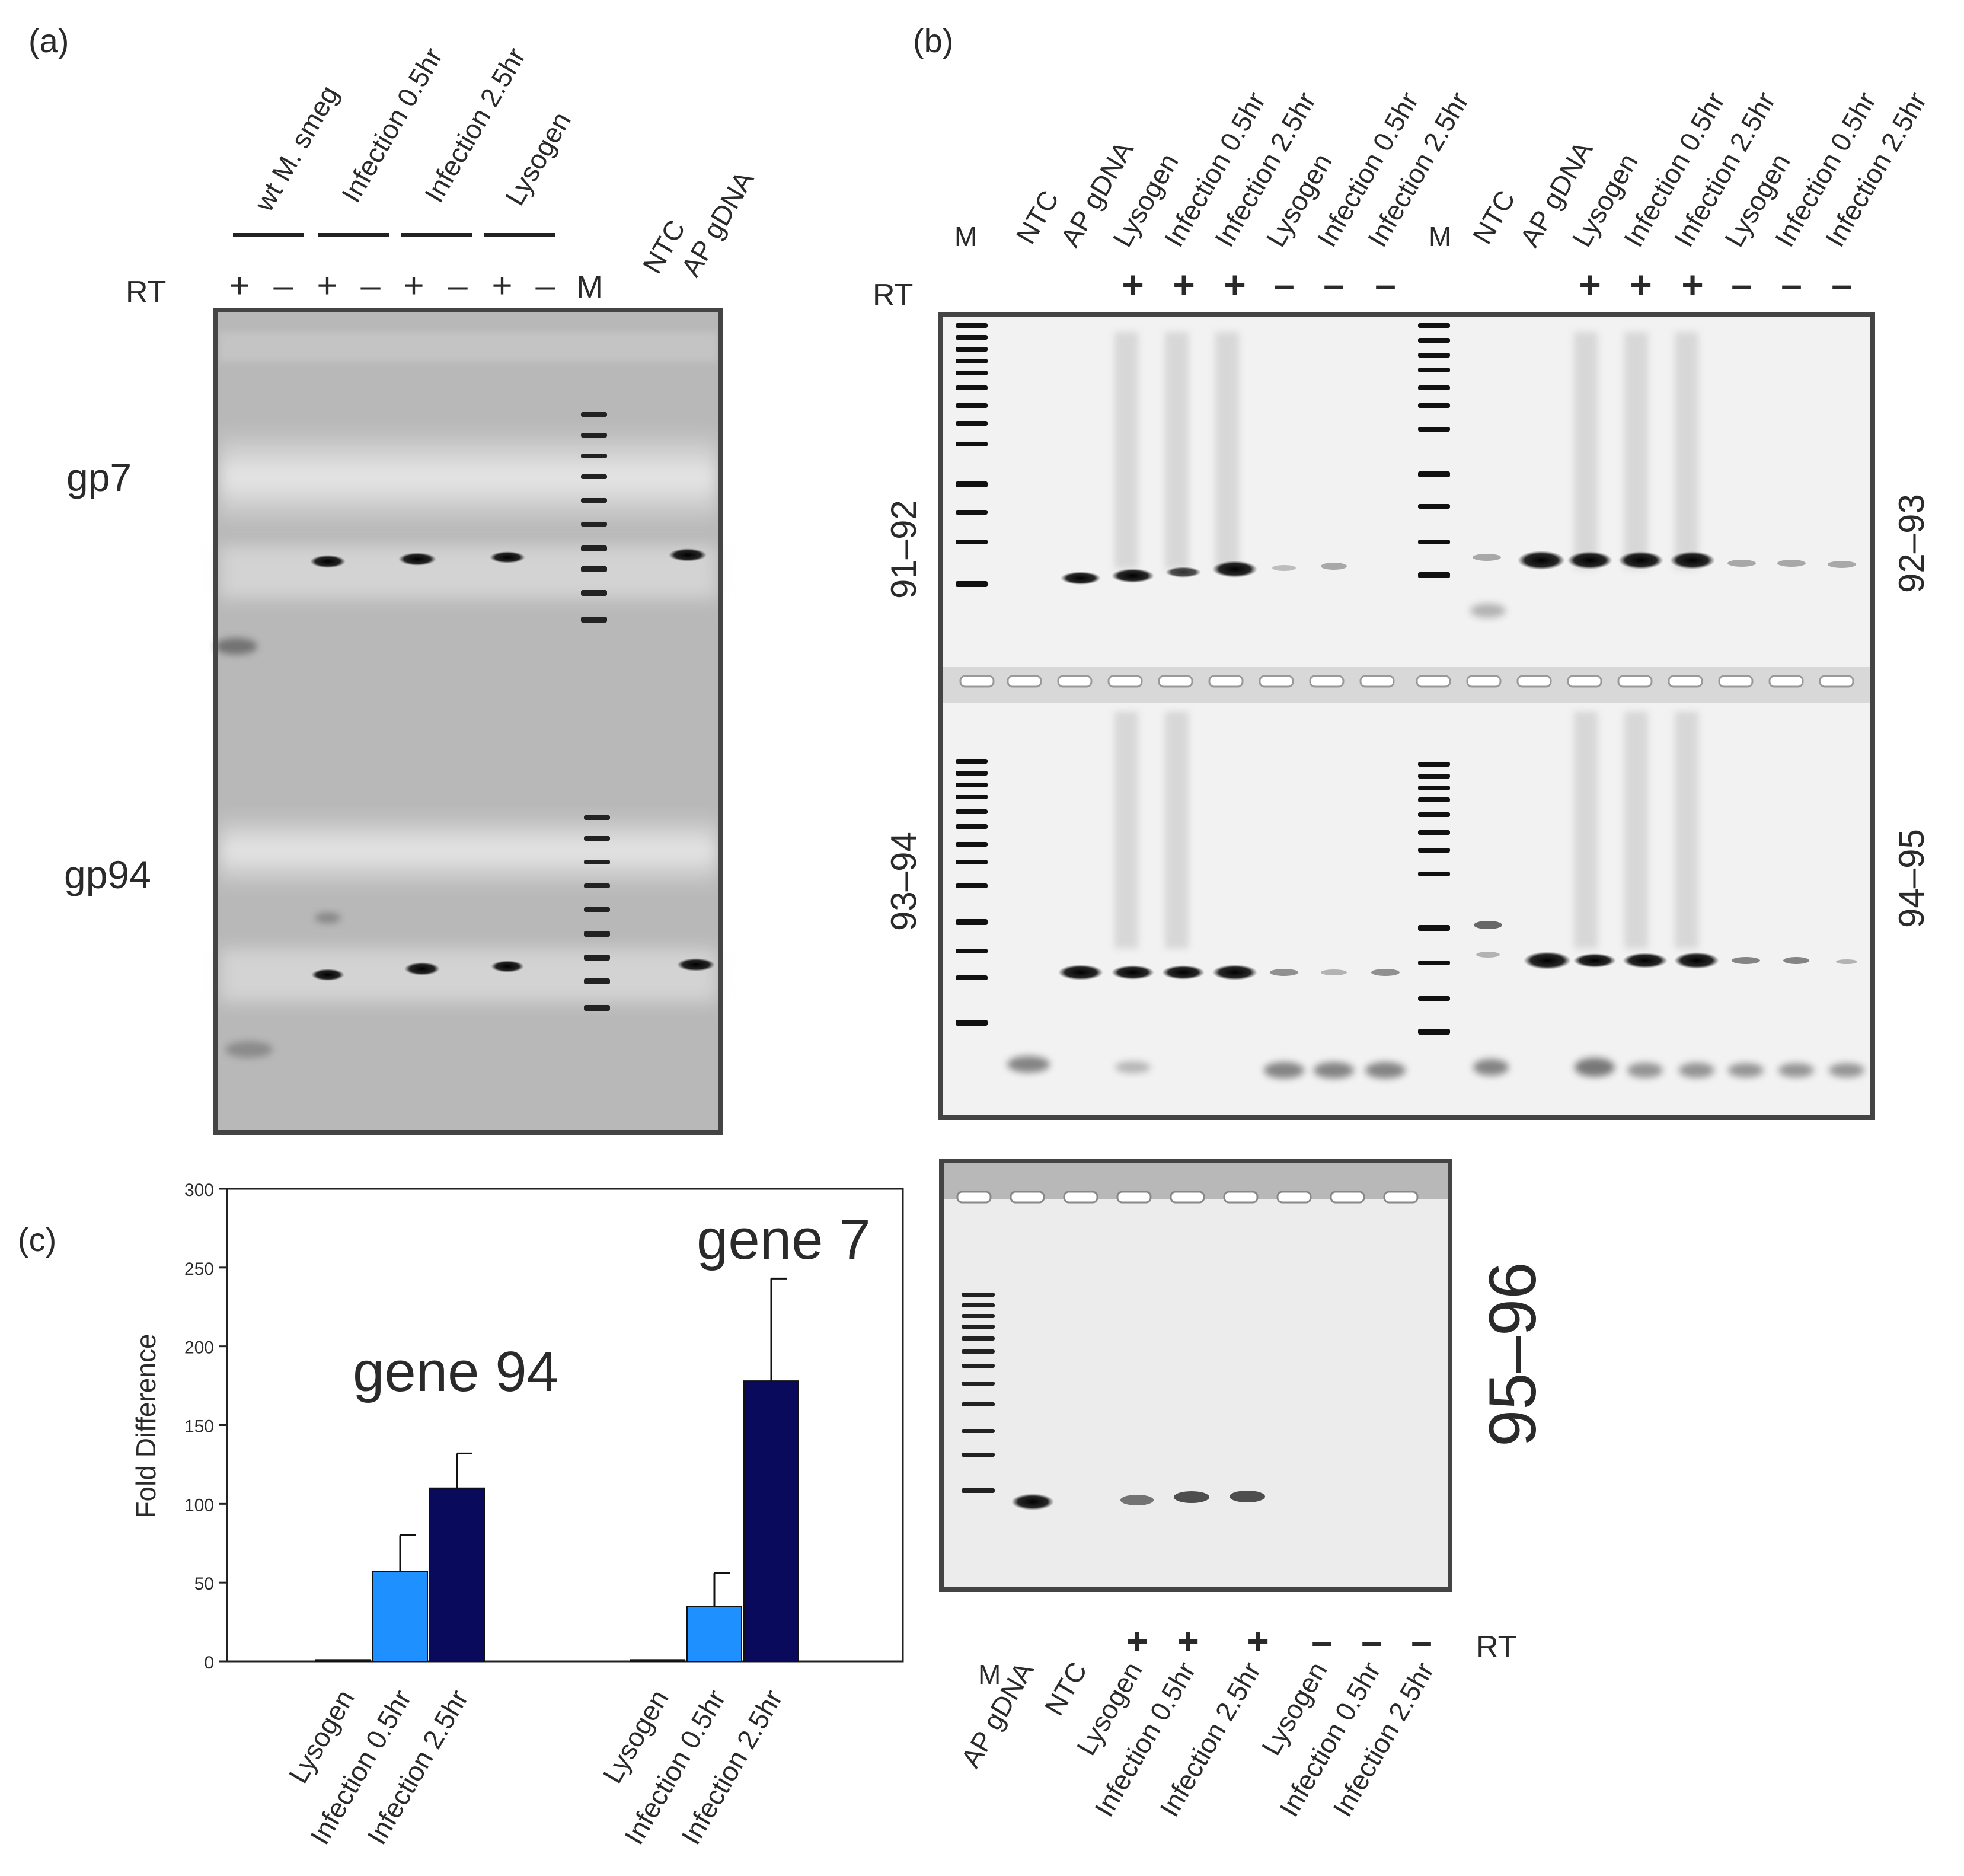  What do you see at coordinates (1434, 898) in the screenshot?
I see `ladder-bottom-right` at bounding box center [1434, 898].